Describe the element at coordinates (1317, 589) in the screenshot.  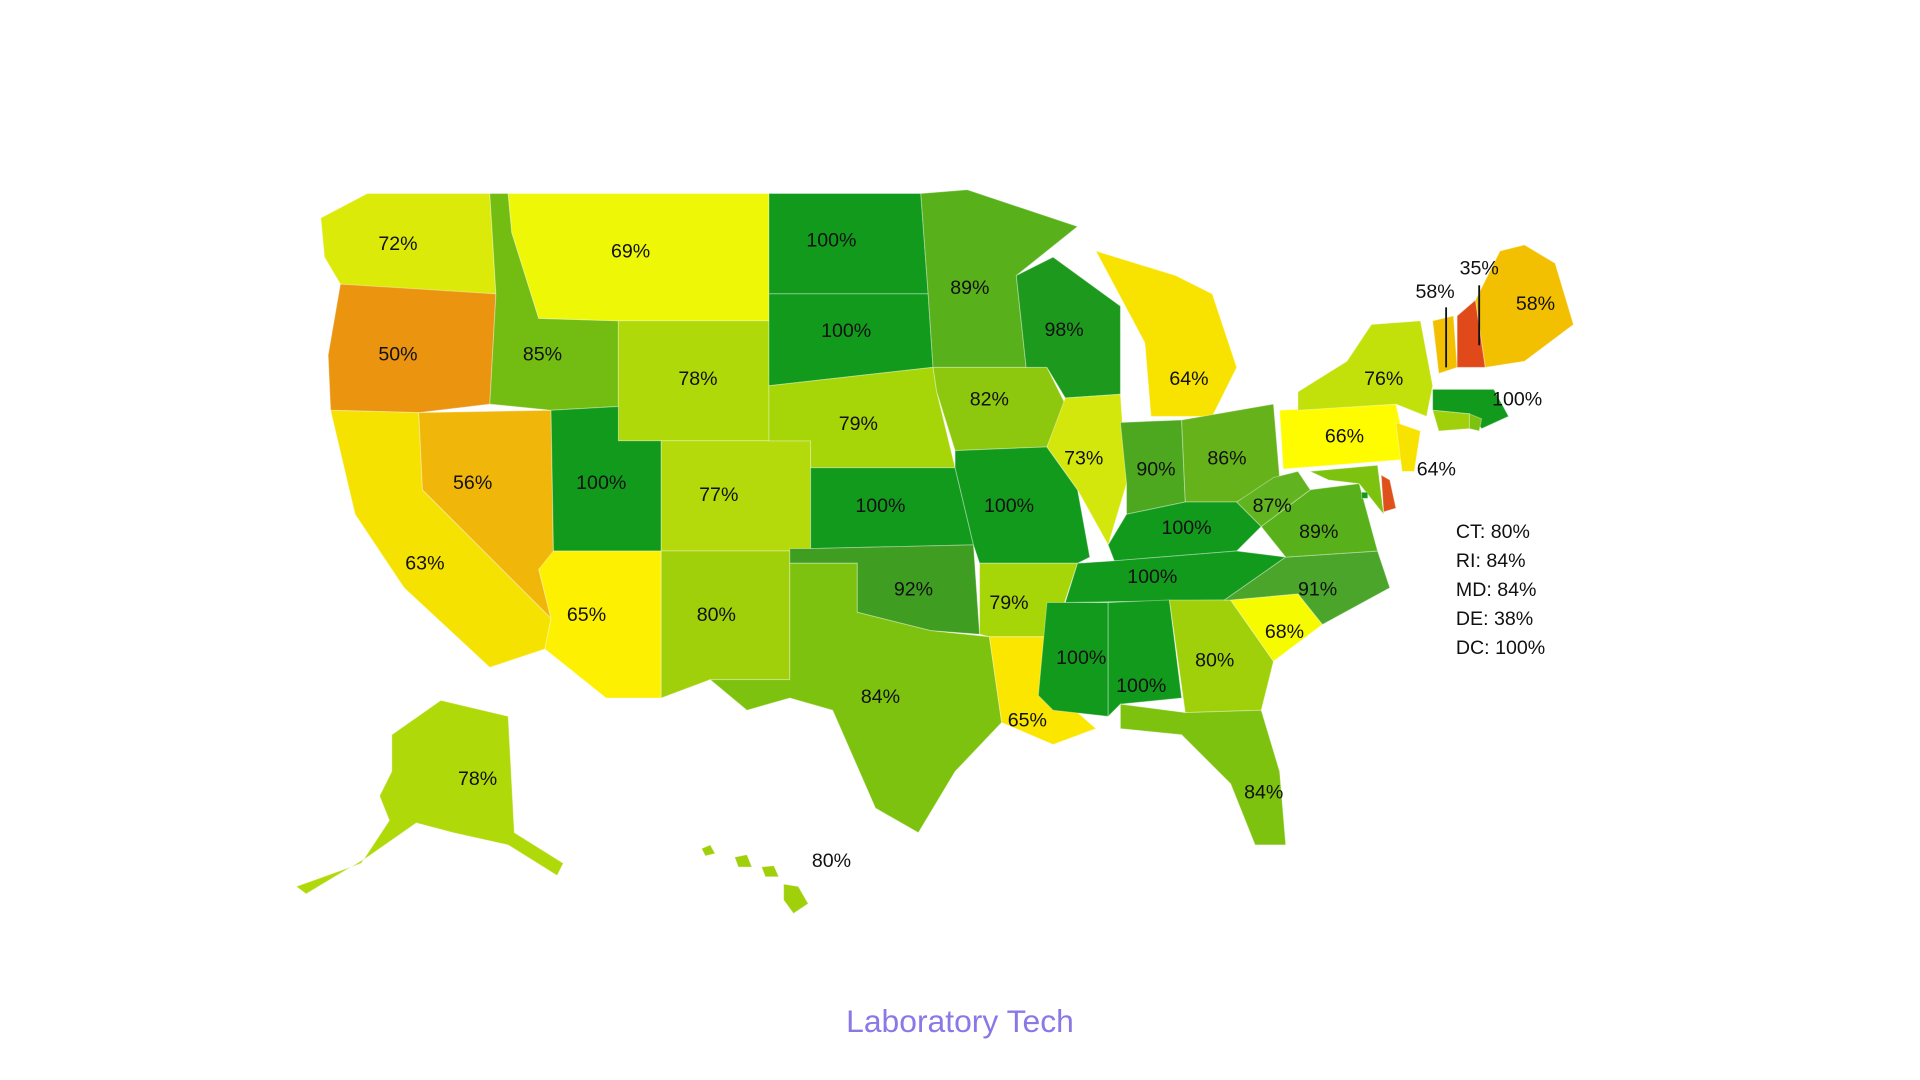
I see `state-label: 91%` at that location.